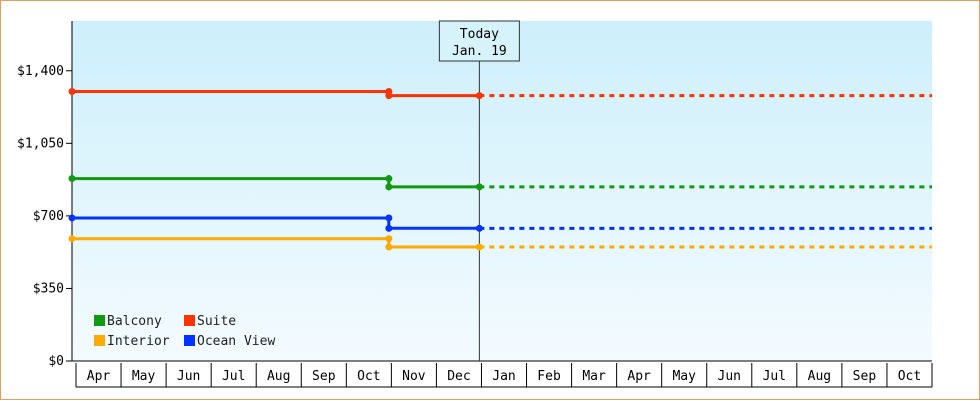  I want to click on y-tick-label: $350, so click(48, 288).